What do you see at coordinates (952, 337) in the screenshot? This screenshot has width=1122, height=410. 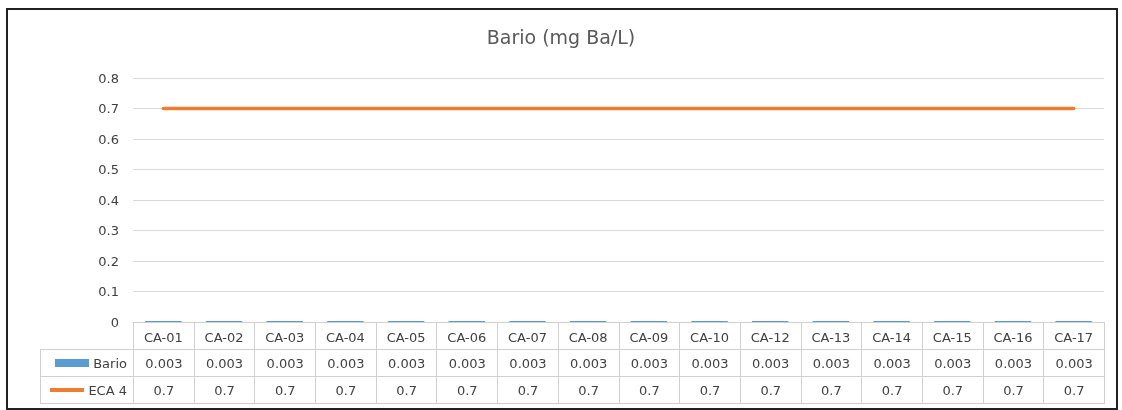 I see `x-tick-label: CA-15` at bounding box center [952, 337].